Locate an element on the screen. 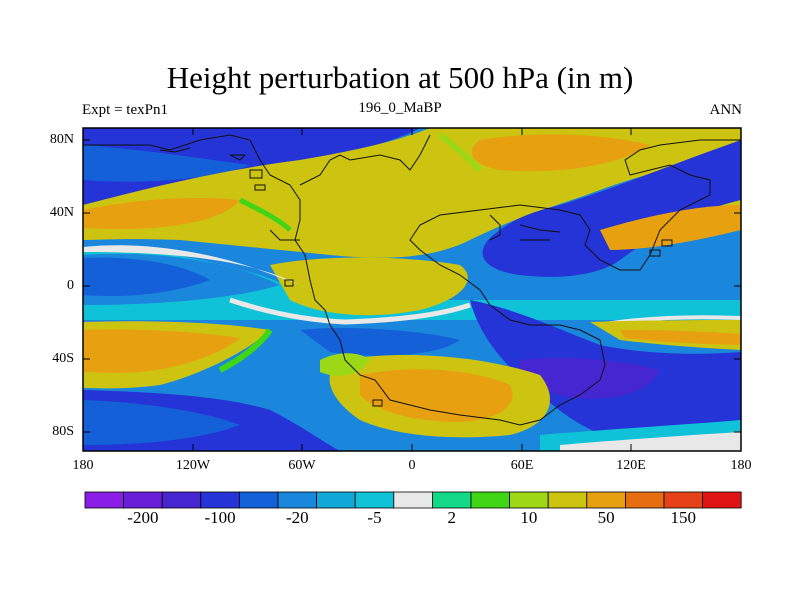 The width and height of the screenshot is (800, 600). y-tick-label: 0 is located at coordinates (70, 285).